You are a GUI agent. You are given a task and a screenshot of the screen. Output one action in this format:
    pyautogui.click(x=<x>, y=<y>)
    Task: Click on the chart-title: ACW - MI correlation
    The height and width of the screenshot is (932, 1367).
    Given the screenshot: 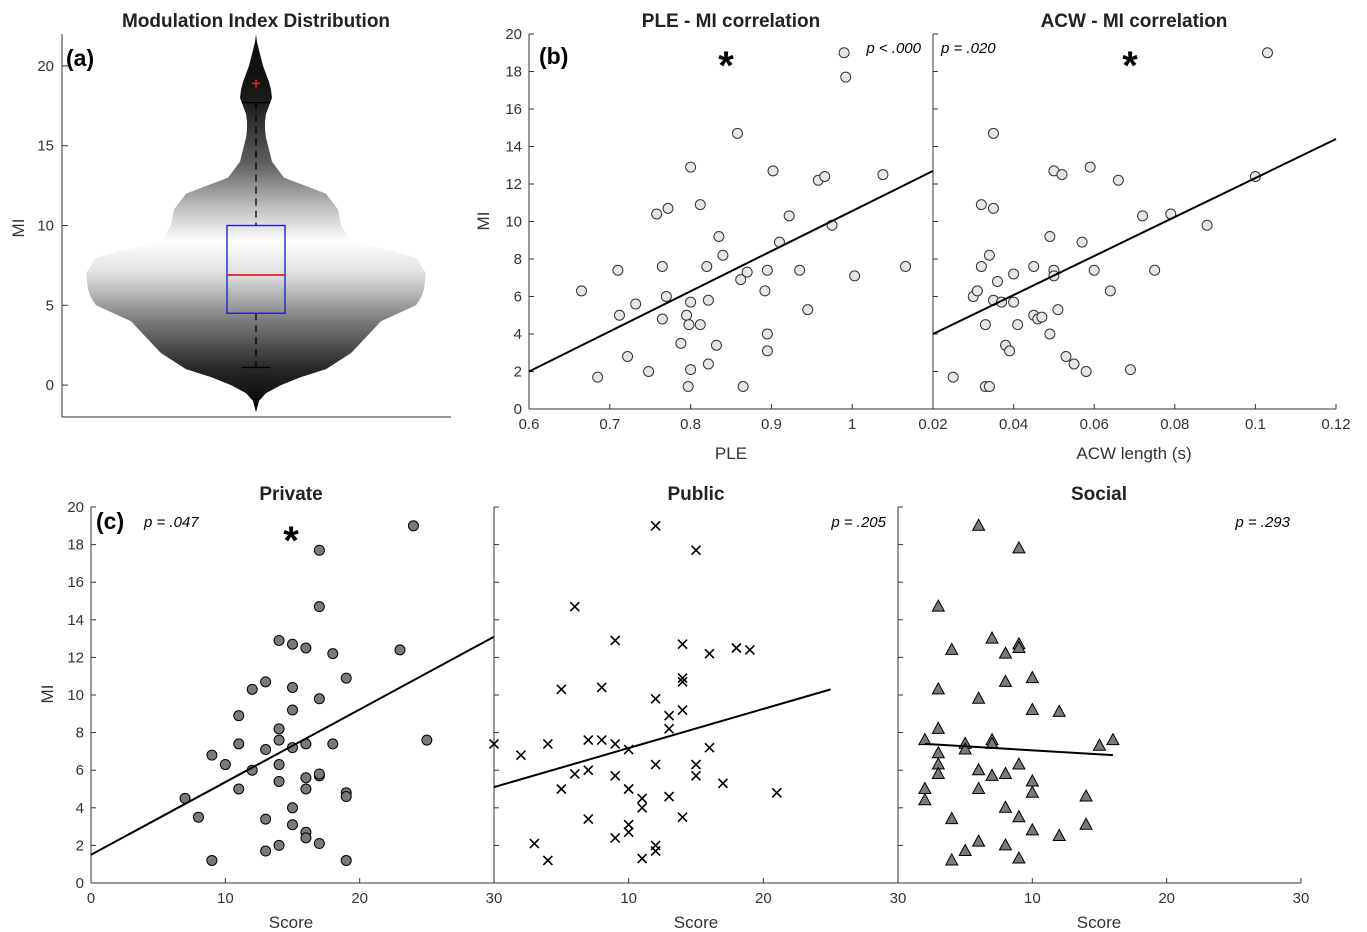 What is the action you would take?
    pyautogui.click(x=1134, y=21)
    